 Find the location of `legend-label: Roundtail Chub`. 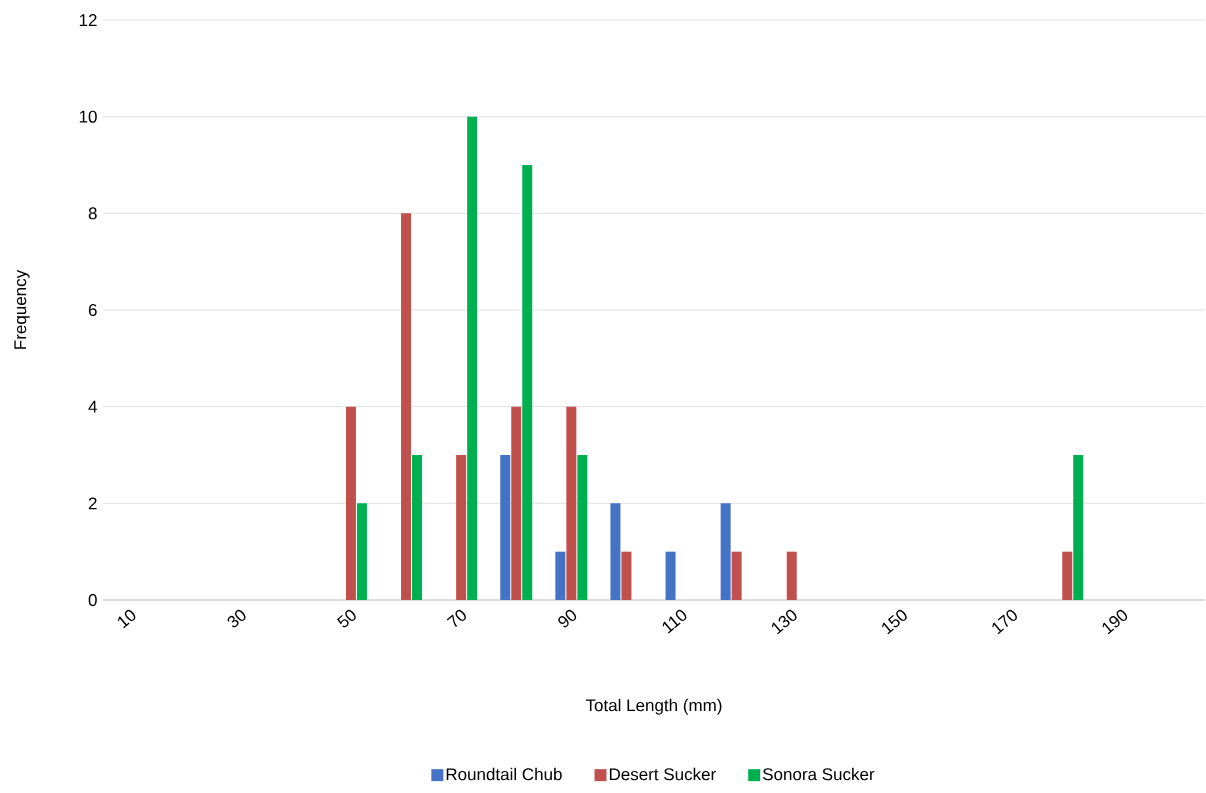

legend-label: Roundtail Chub is located at coordinates (504, 774).